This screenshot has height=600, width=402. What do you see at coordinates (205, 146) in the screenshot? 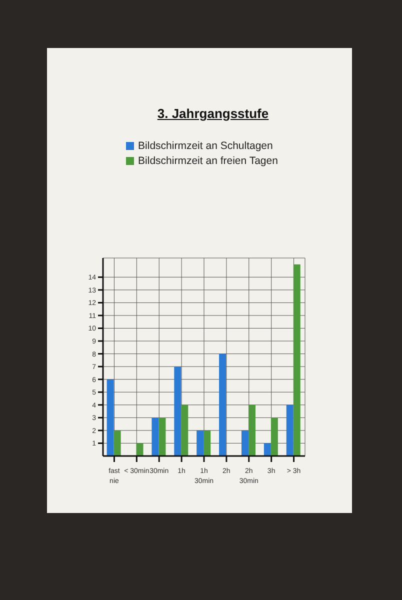
I see `legend-label: Bildschirmzeit an Schultagen` at bounding box center [205, 146].